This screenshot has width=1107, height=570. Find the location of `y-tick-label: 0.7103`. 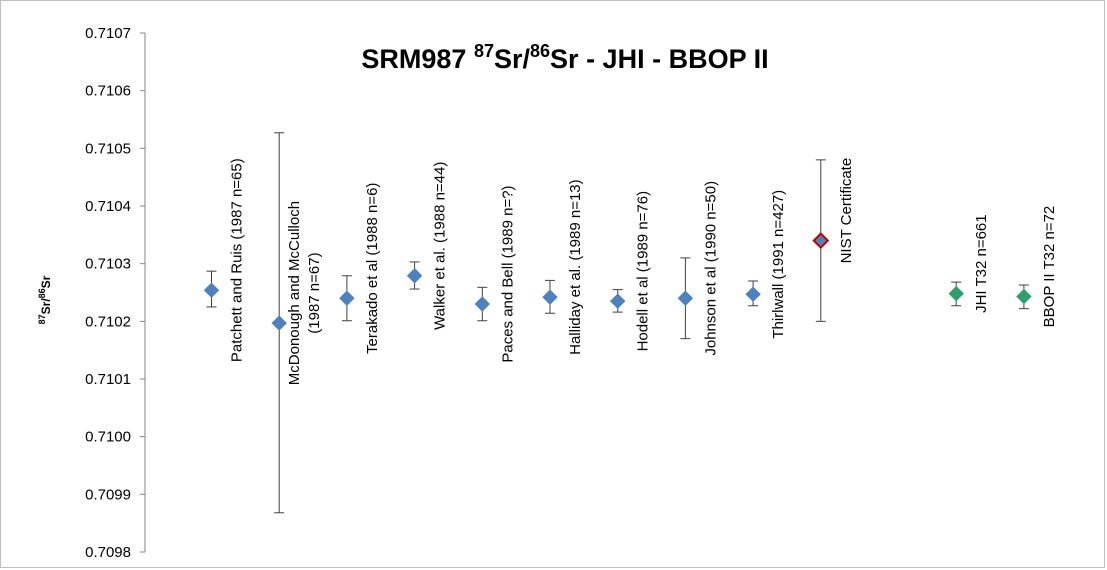

y-tick-label: 0.7103 is located at coordinates (108, 264).